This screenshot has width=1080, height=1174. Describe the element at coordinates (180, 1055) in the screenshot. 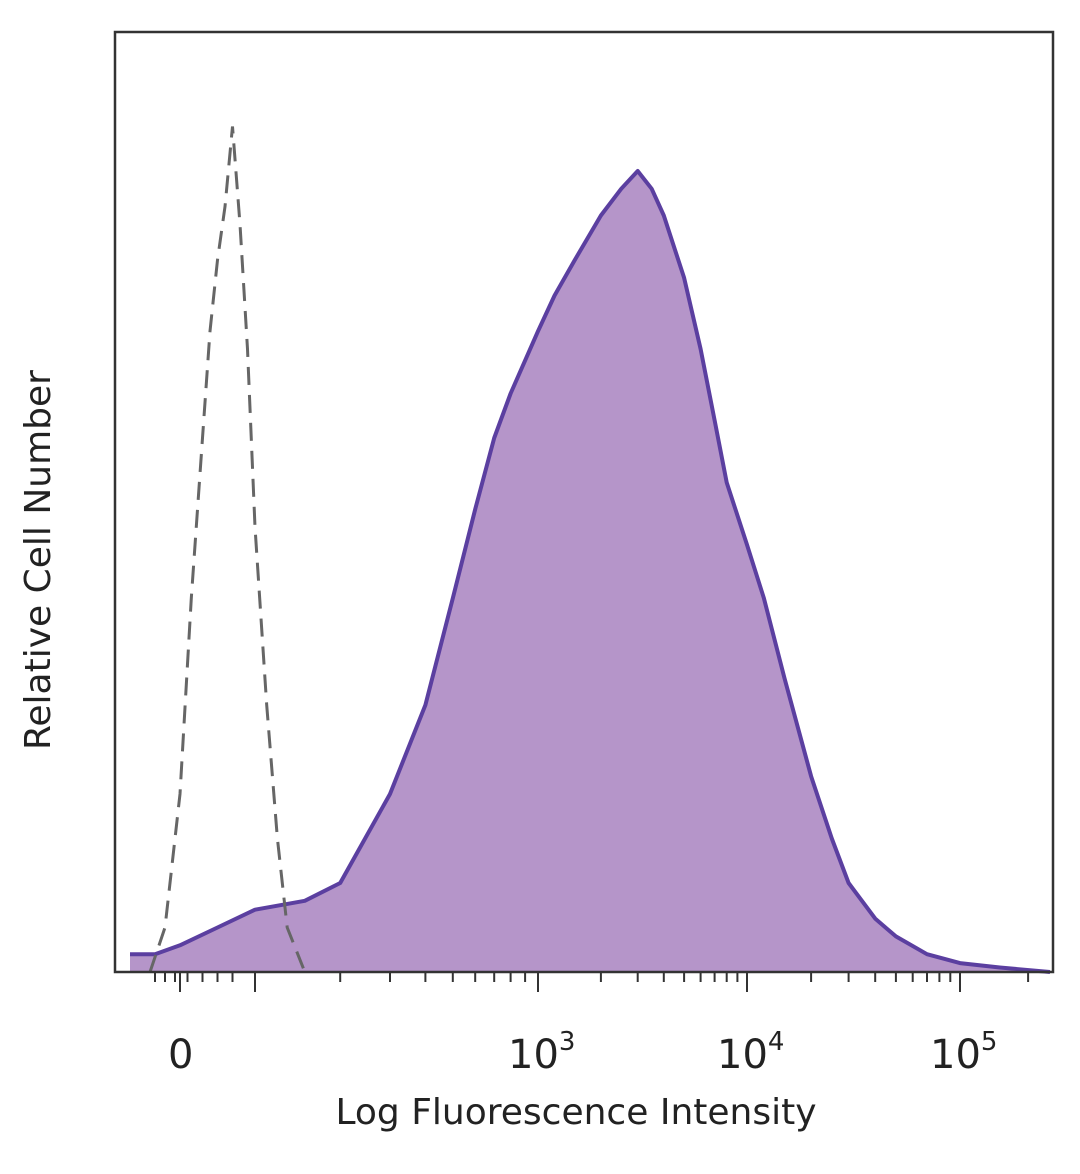

I see `x-tick-label: 0` at that location.